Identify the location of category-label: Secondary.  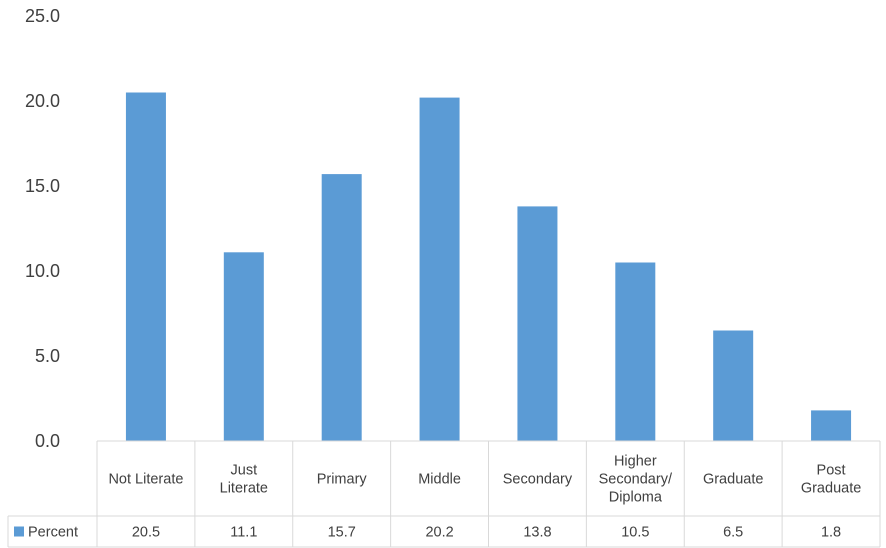
(538, 480).